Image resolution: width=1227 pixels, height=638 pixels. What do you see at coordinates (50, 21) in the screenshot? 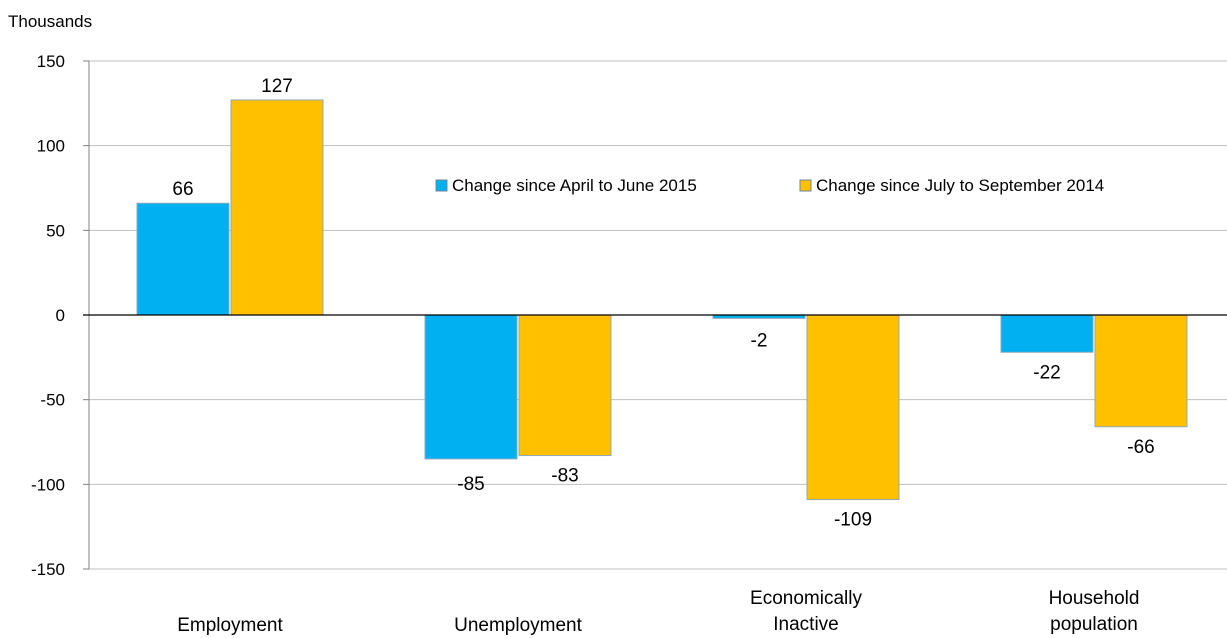
I see `y-axis-title: Thousands` at bounding box center [50, 21].